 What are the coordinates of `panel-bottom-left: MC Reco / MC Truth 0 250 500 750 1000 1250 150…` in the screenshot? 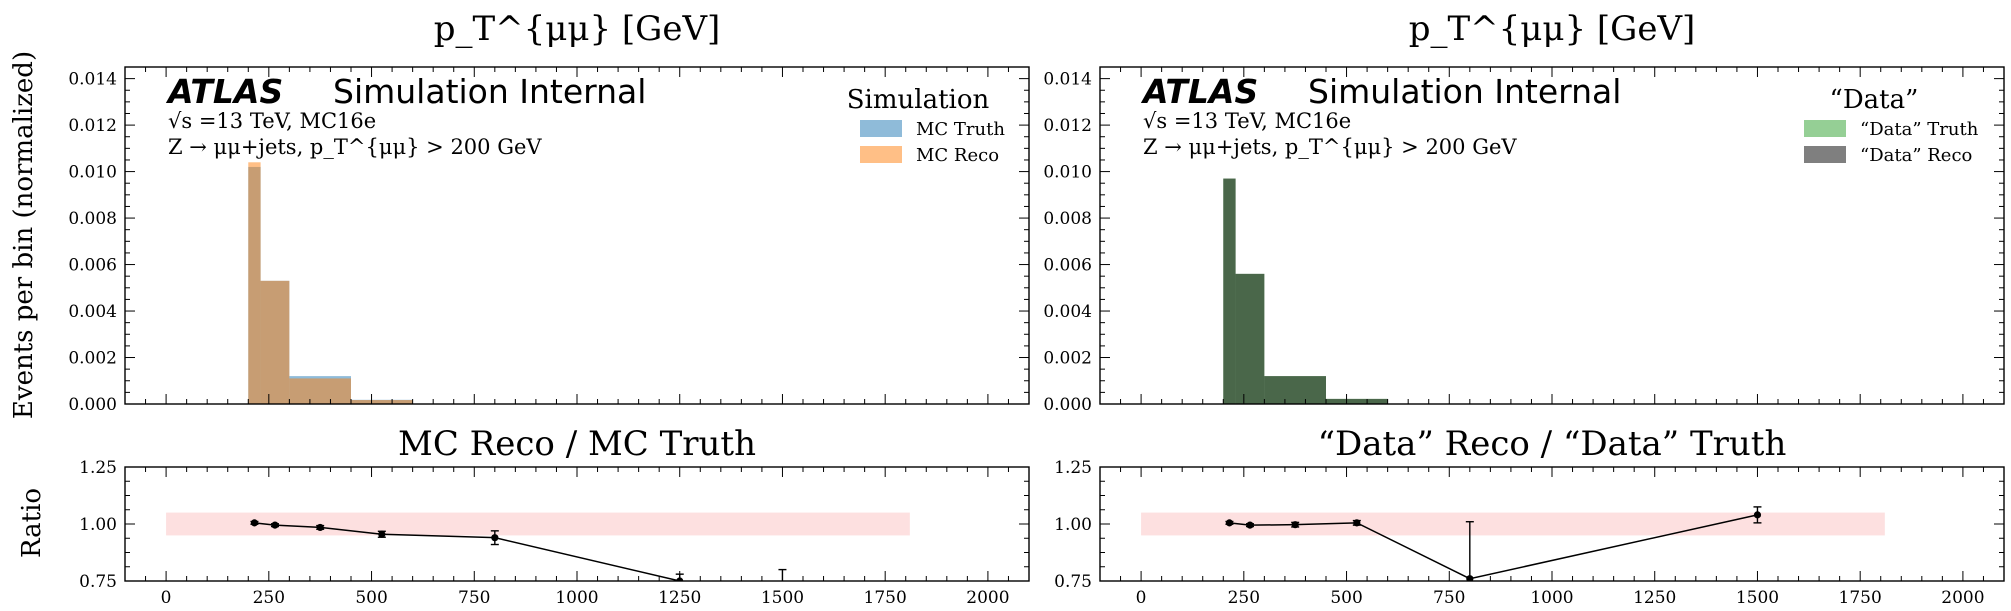 It's located at (554, 516).